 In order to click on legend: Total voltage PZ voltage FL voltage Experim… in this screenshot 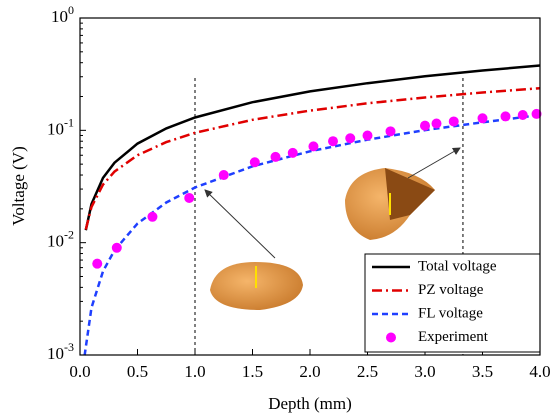, I will do `click(452, 303)`.